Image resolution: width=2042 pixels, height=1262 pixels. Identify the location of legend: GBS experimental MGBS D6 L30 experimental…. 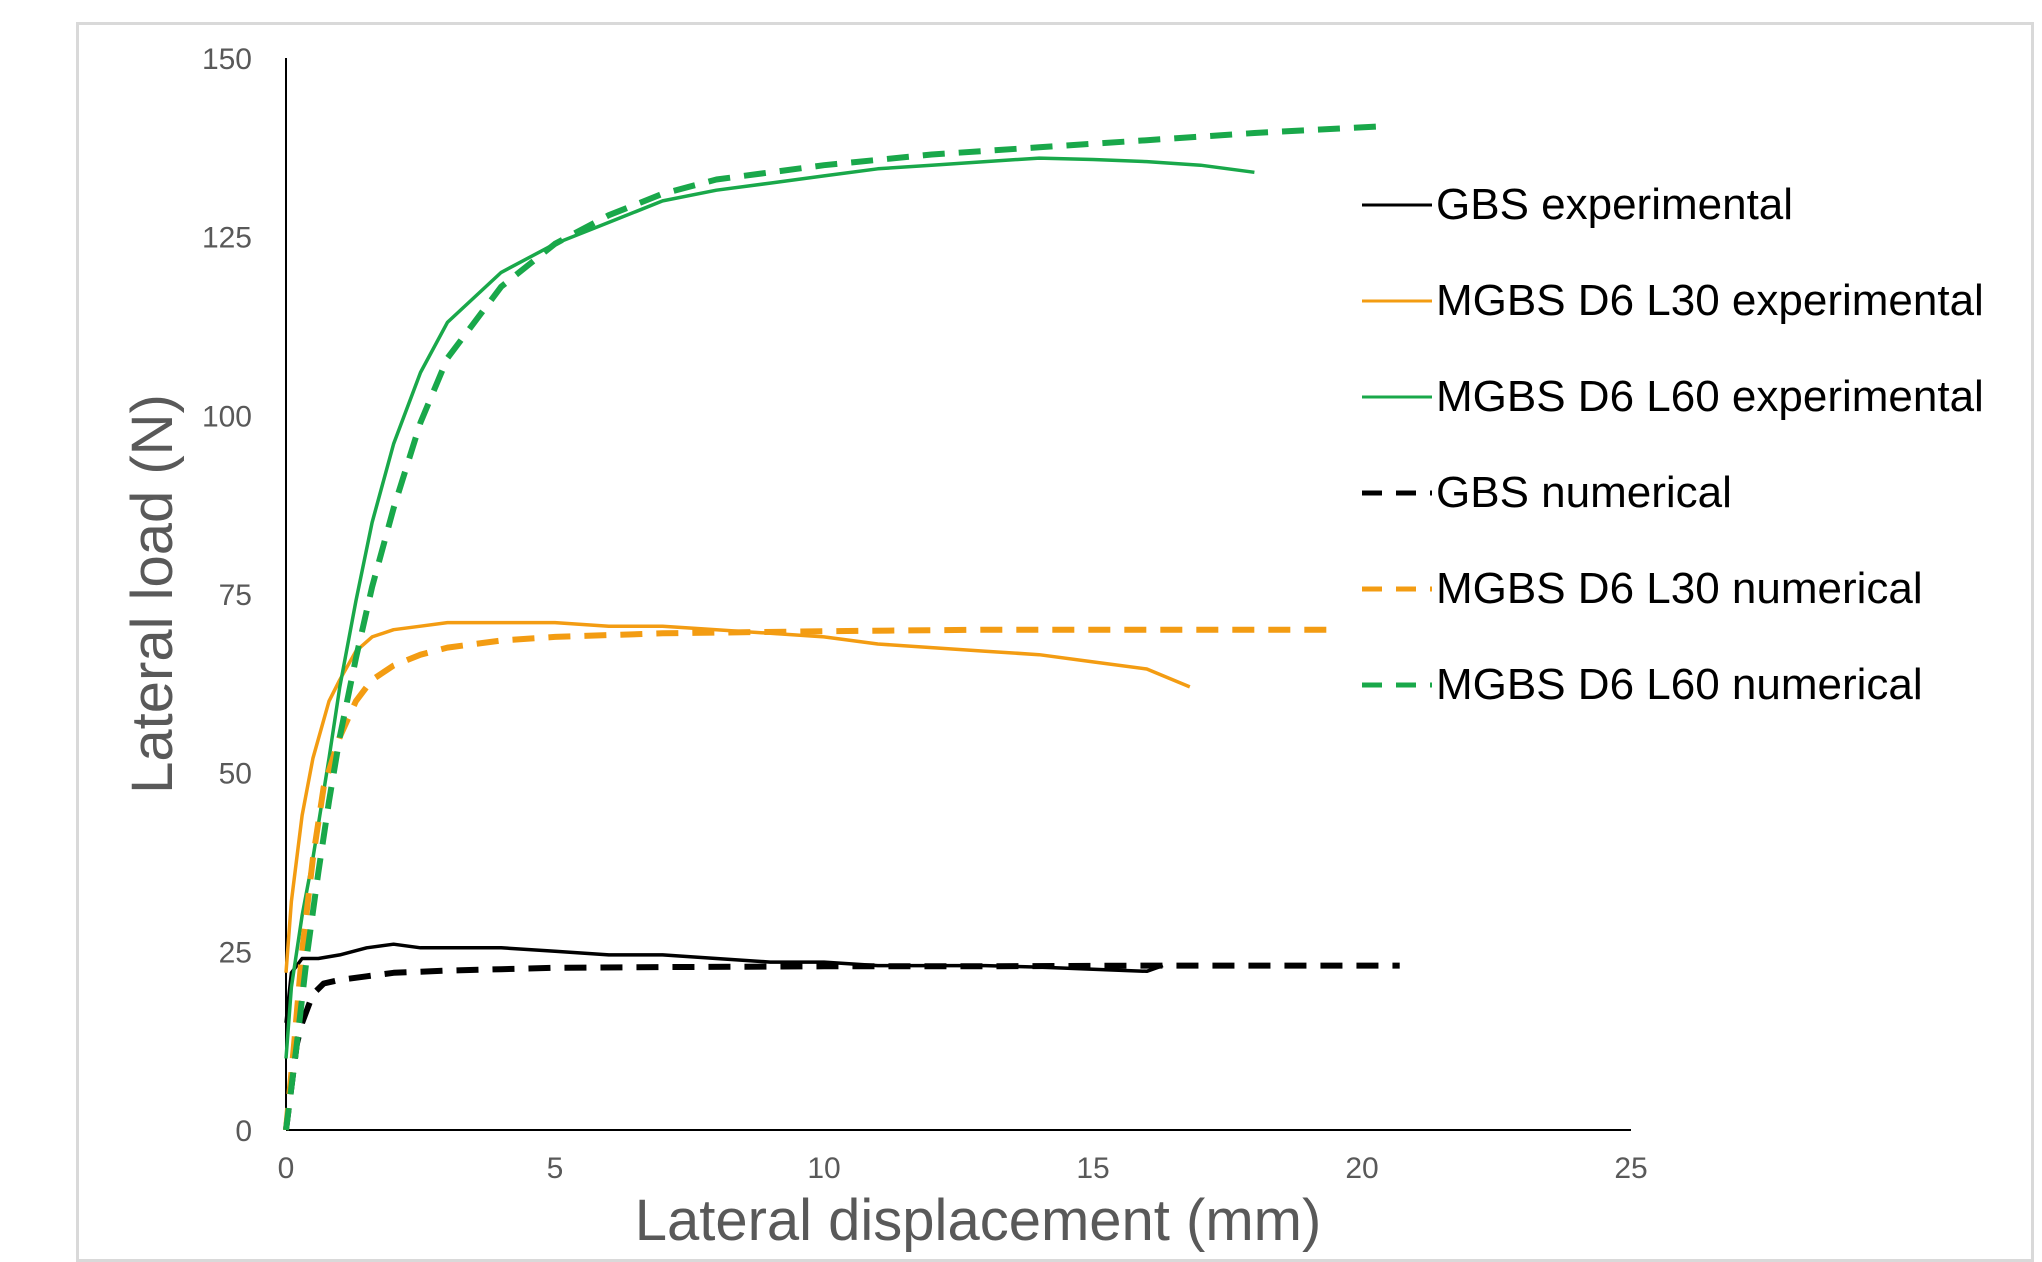
(1673, 444).